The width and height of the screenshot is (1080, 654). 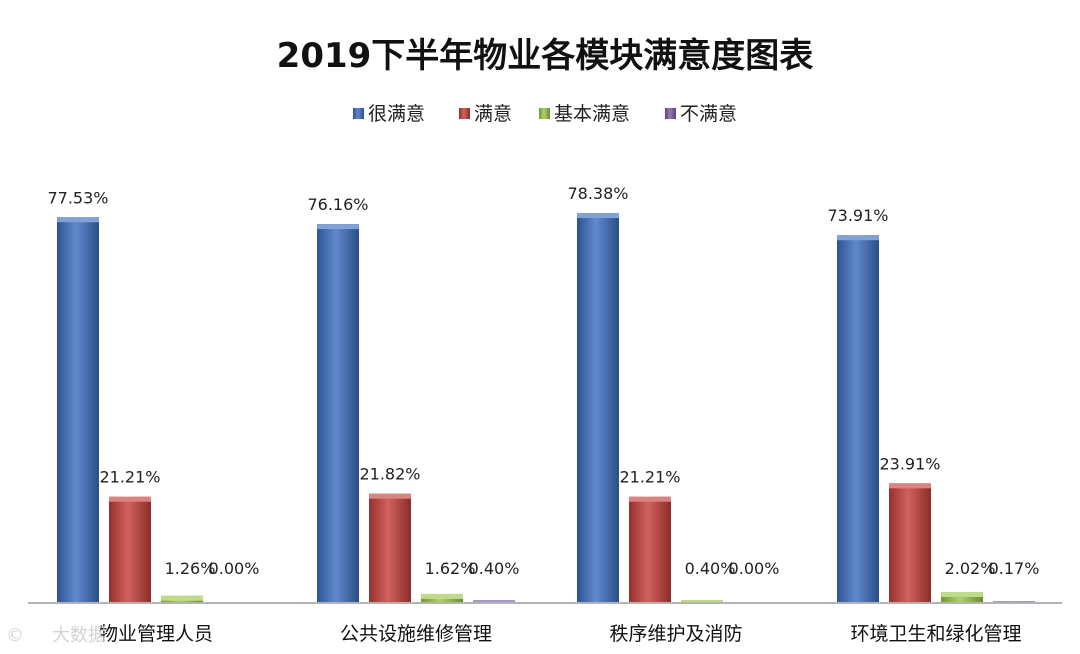 I want to click on data-label: 1.26%, so click(x=190, y=568).